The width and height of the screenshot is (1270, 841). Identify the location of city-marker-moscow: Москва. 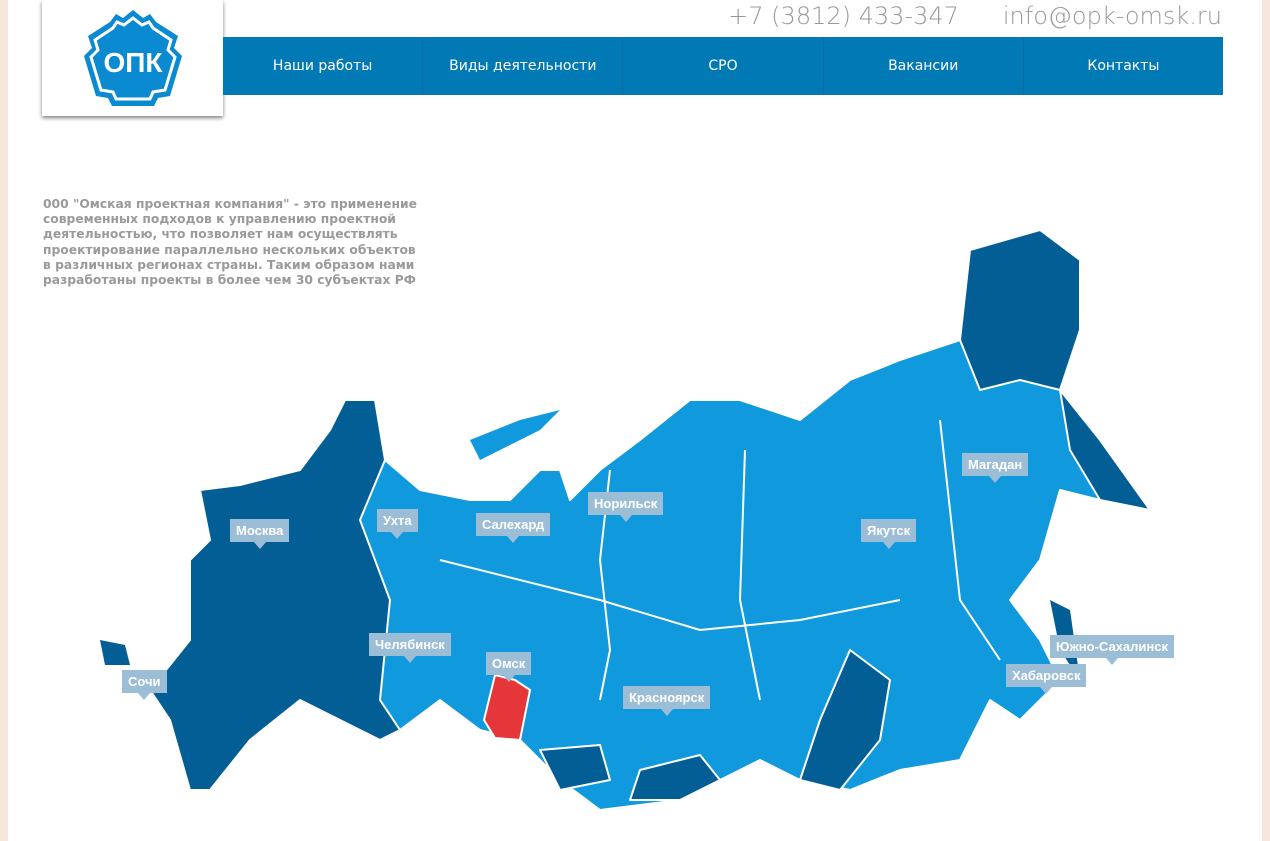
(260, 534).